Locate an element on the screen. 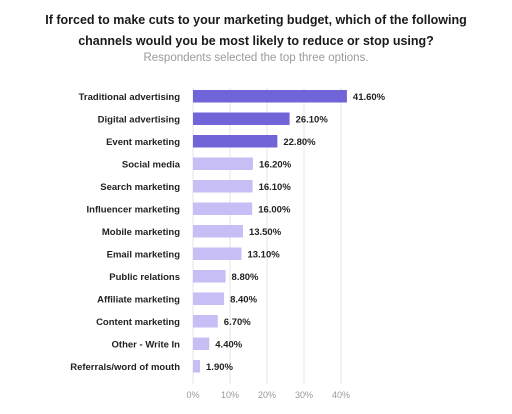 The width and height of the screenshot is (512, 414). category-label: Mobile marketing is located at coordinates (141, 232).